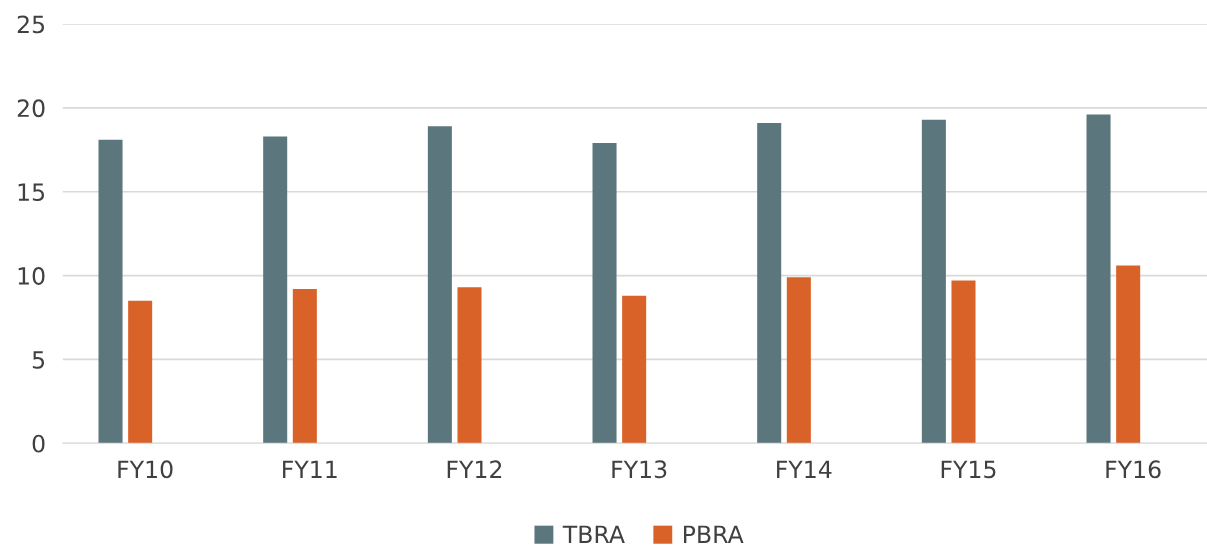 The image size is (1207, 559). Describe the element at coordinates (38, 360) in the screenshot. I see `y-tick-label: 5` at that location.